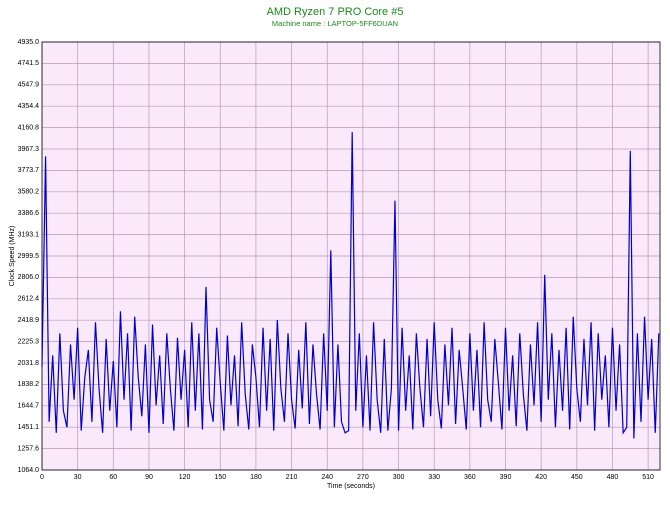  I want to click on x-tick-label: 300, so click(399, 477).